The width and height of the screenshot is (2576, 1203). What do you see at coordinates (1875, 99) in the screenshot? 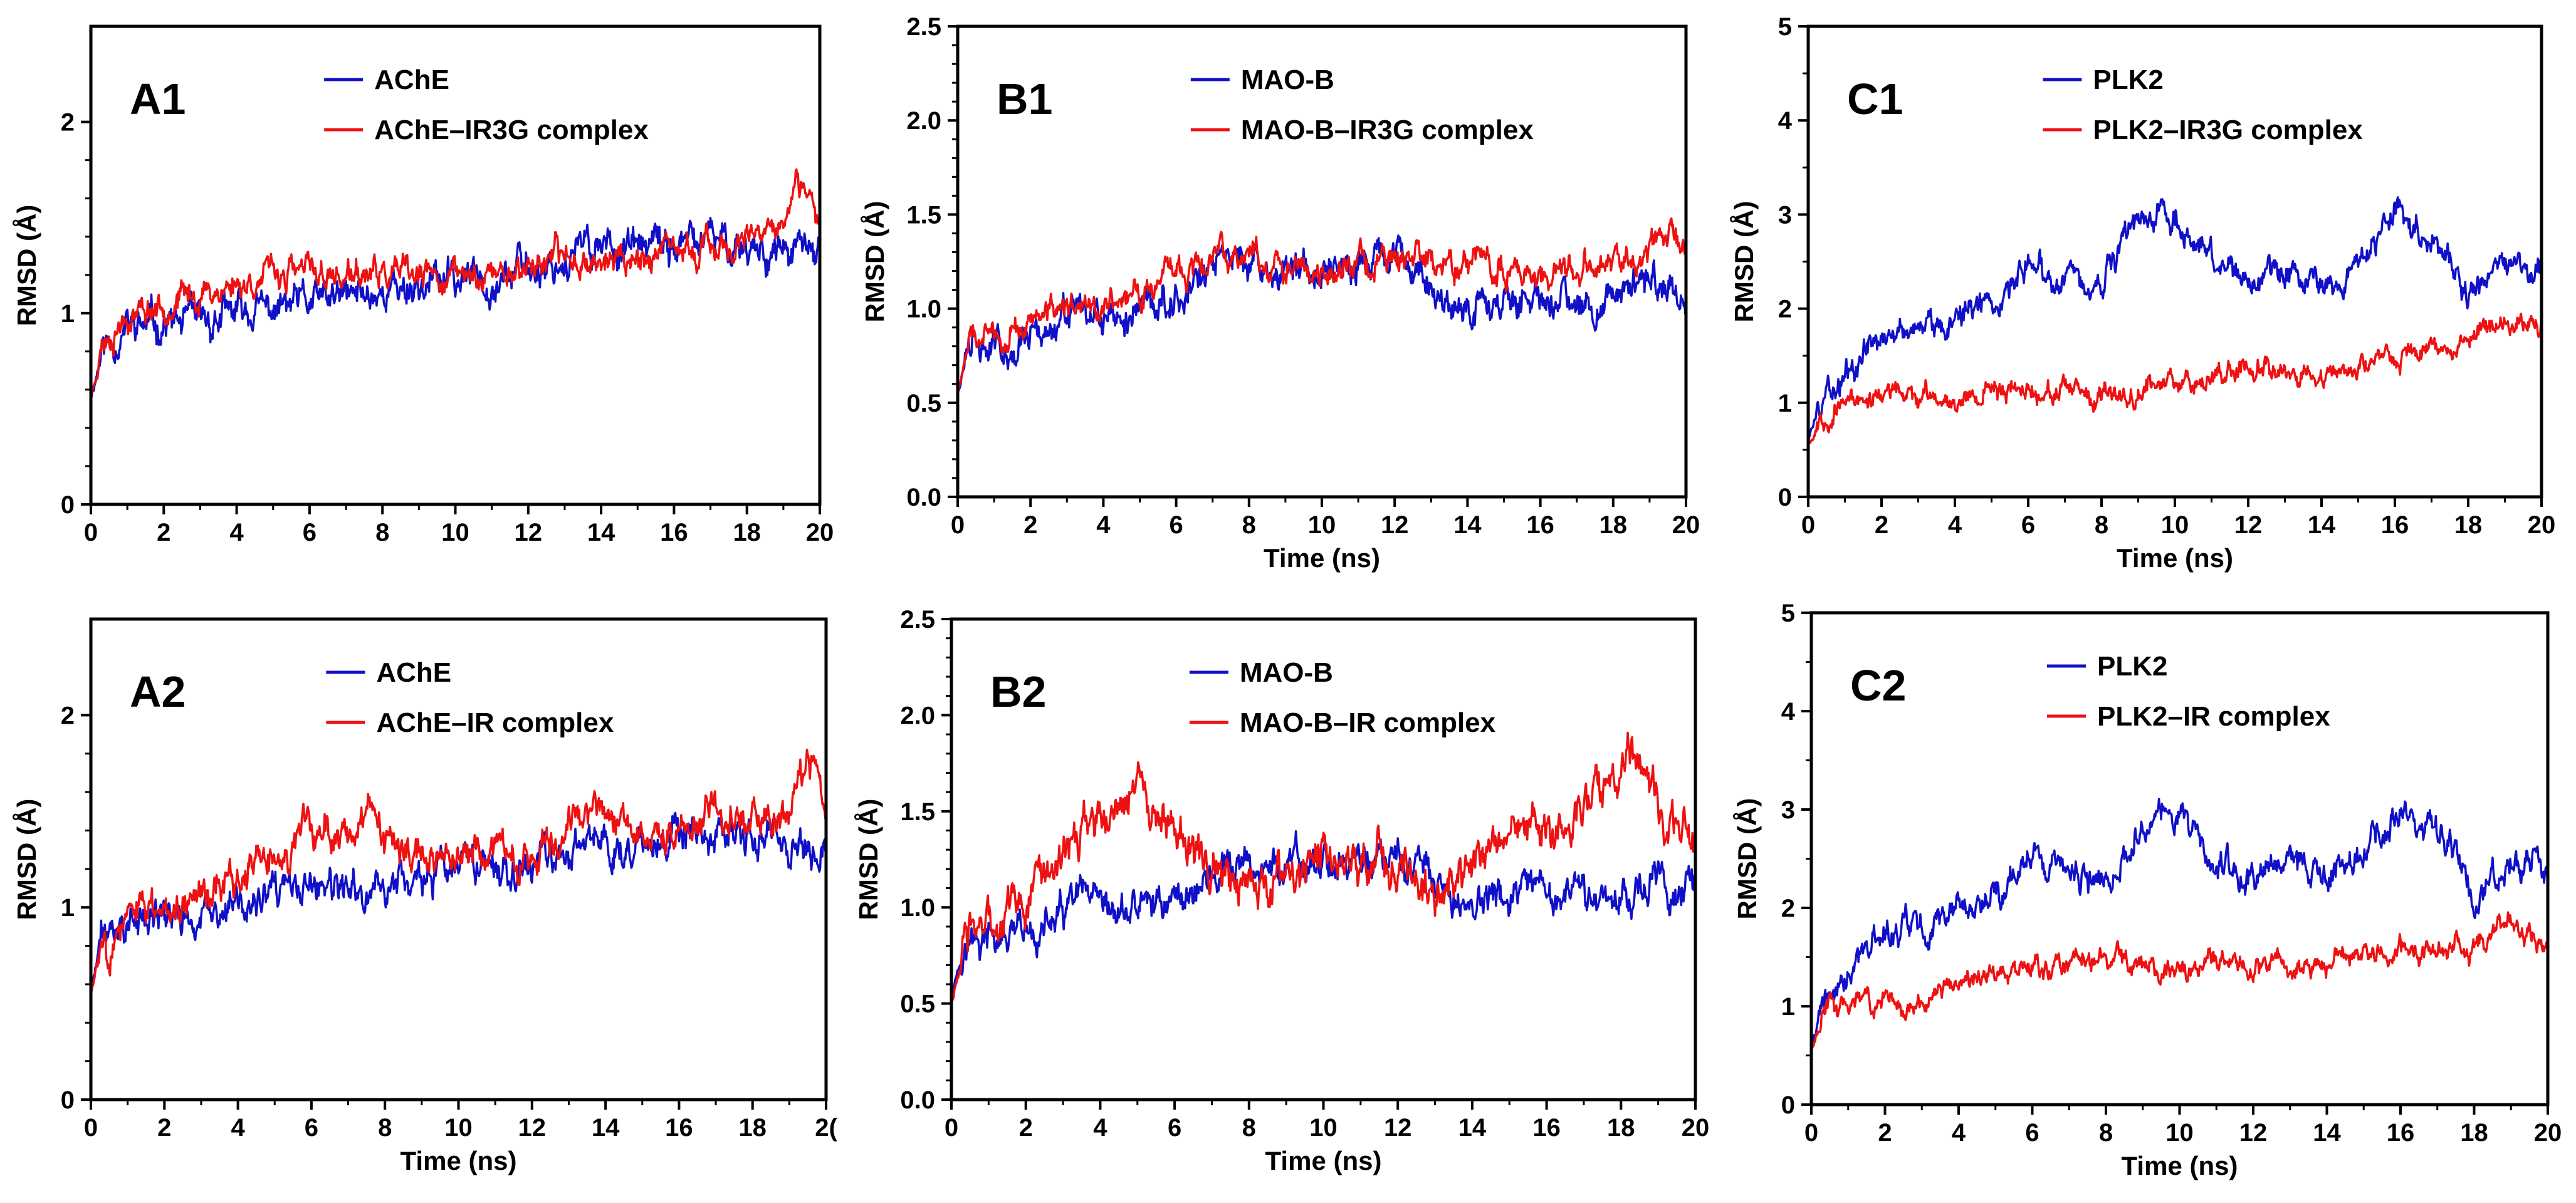
I see `panel-label: C1` at bounding box center [1875, 99].